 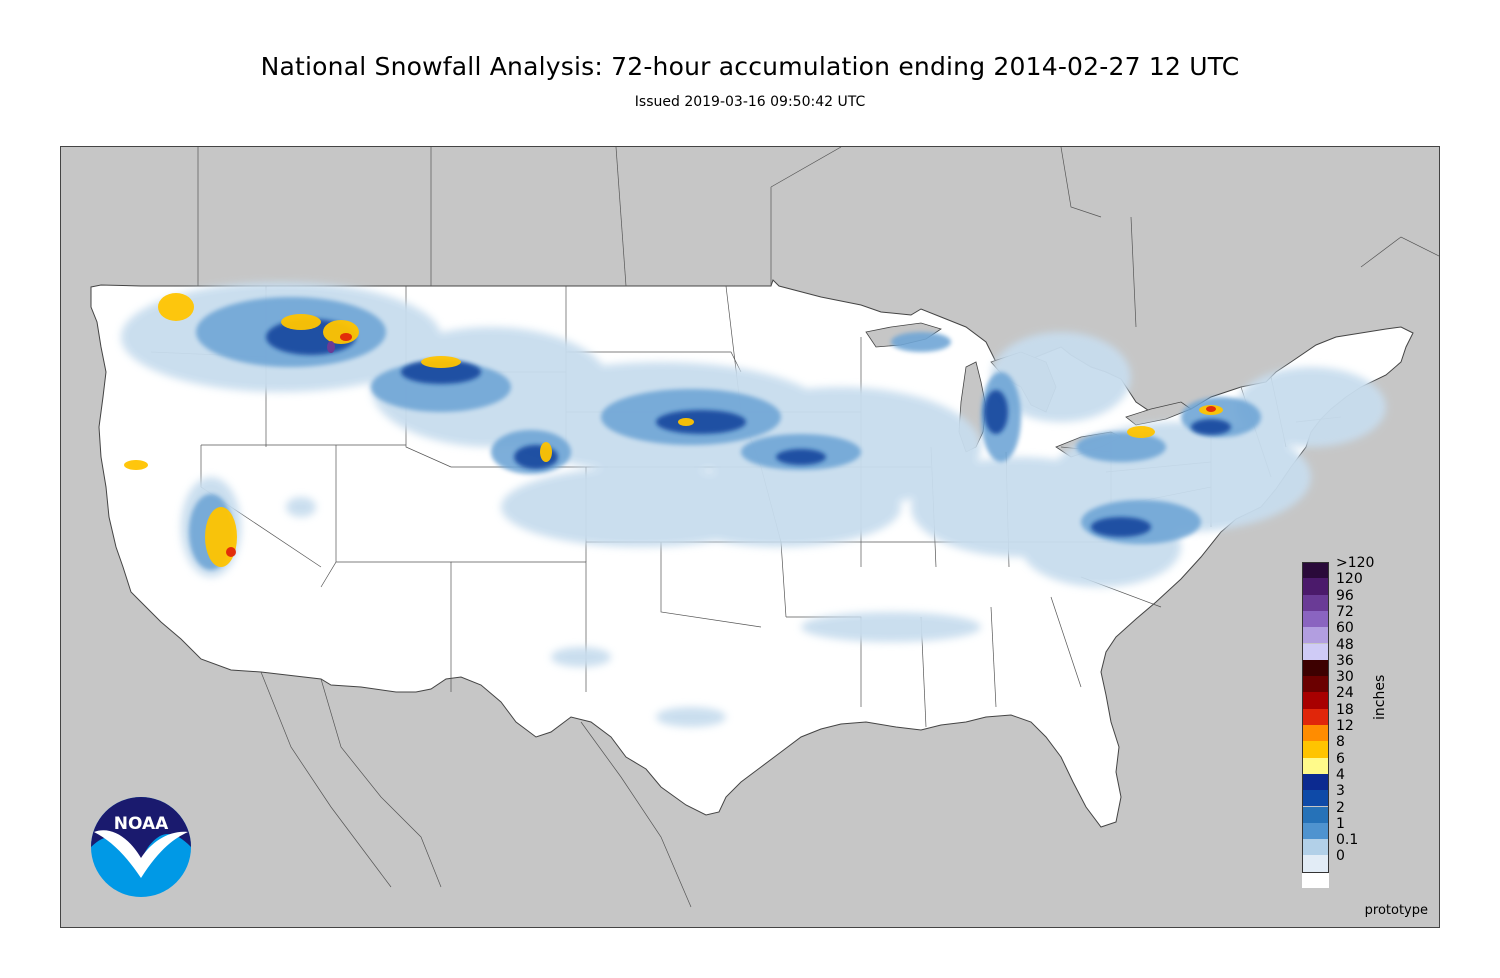 I want to click on legend-label: 30, so click(x=1345, y=677).